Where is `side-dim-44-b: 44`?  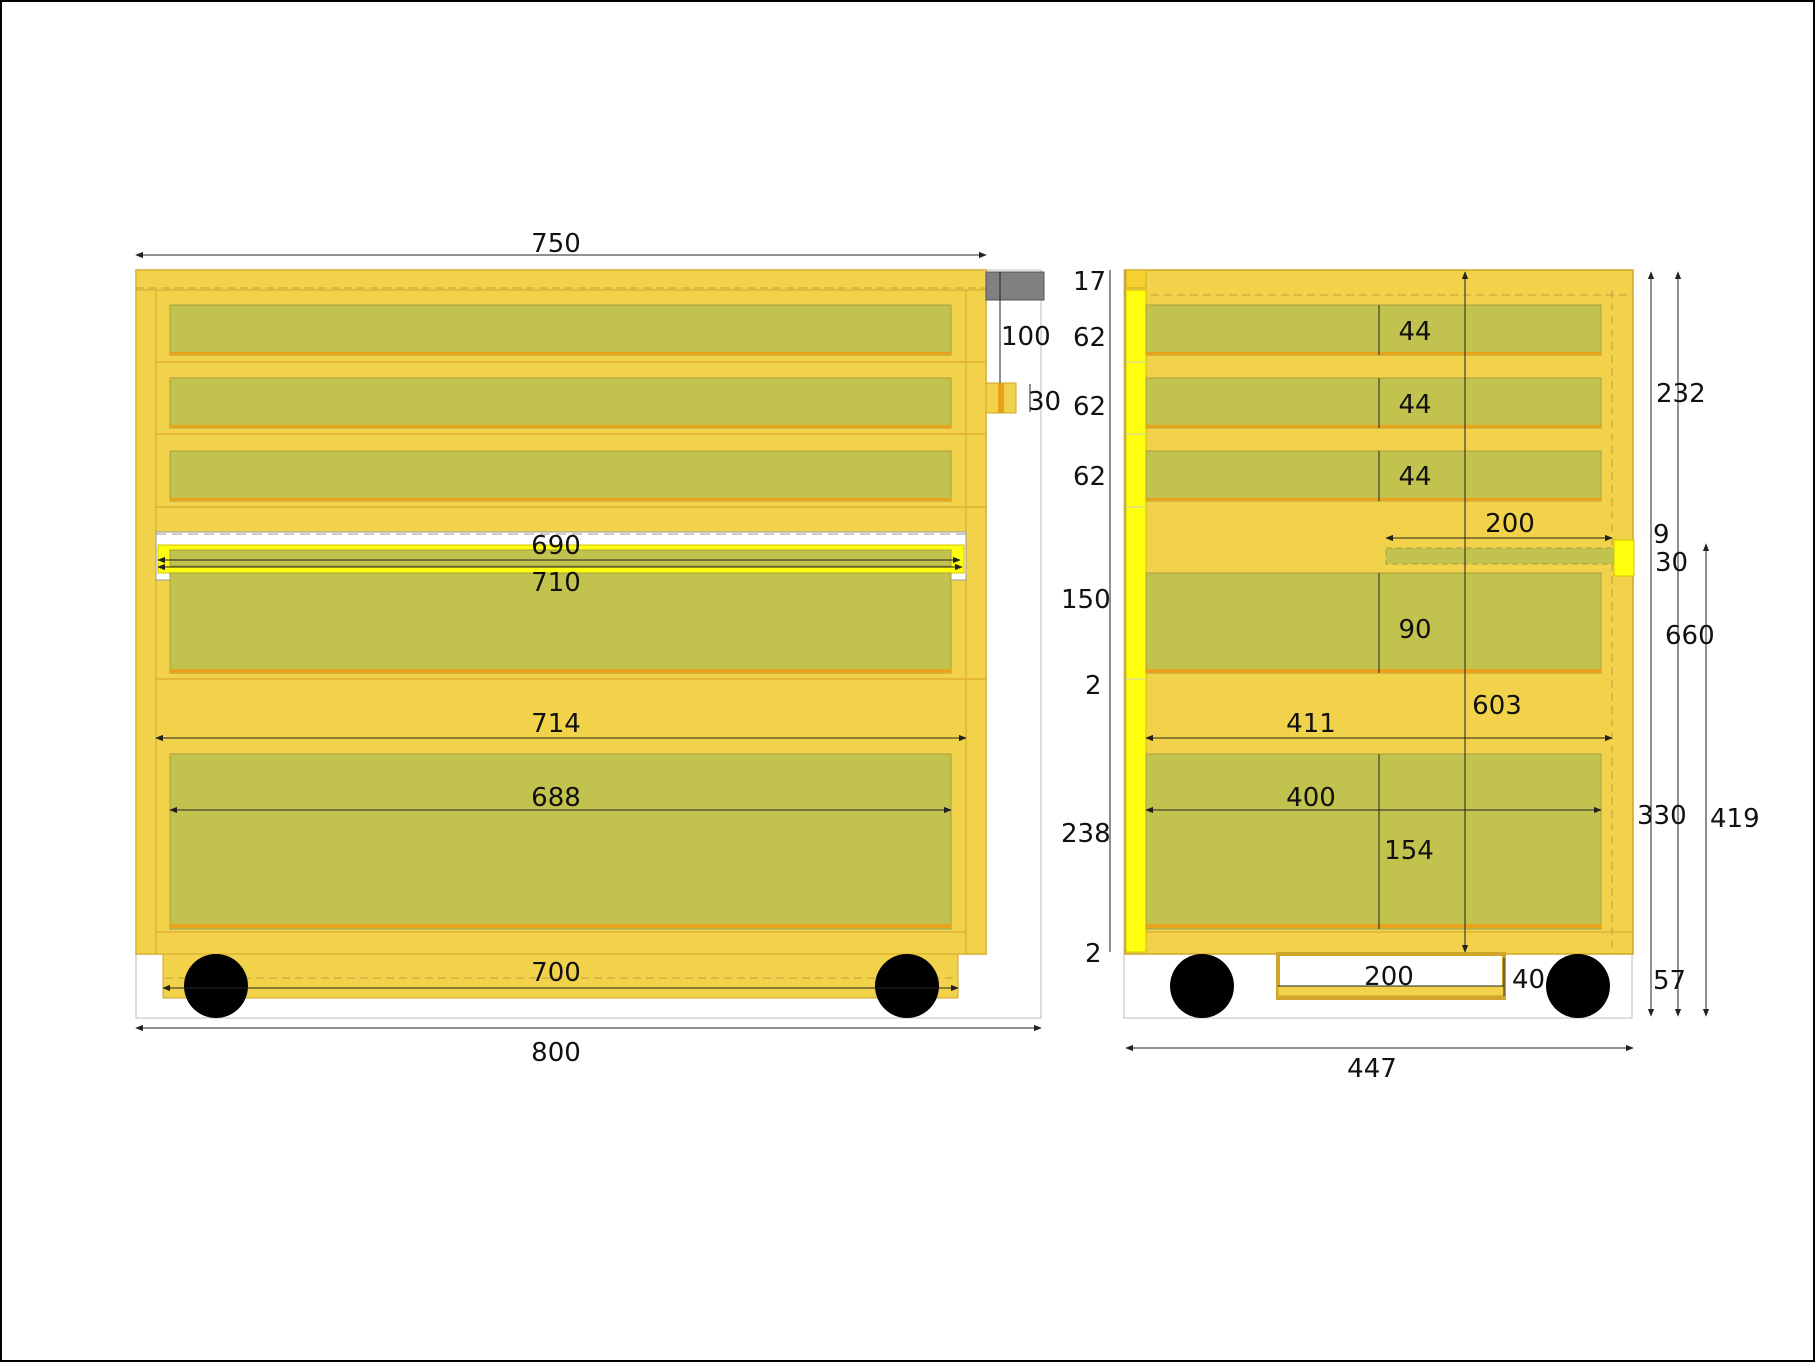 side-dim-44-b: 44 is located at coordinates (1414, 405).